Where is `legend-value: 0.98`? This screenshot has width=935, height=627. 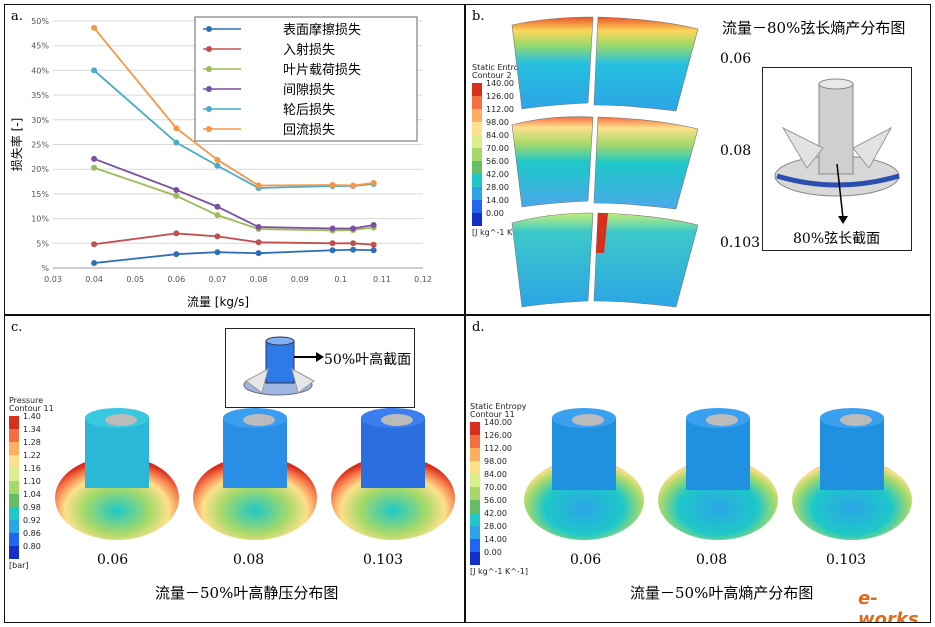
legend-value: 0.98 is located at coordinates (32, 507).